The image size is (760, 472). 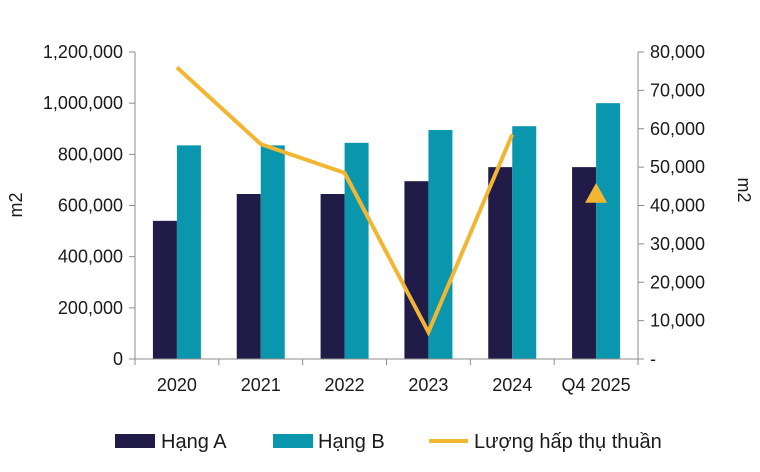 I want to click on x-tick-label: 2020, so click(x=177, y=385).